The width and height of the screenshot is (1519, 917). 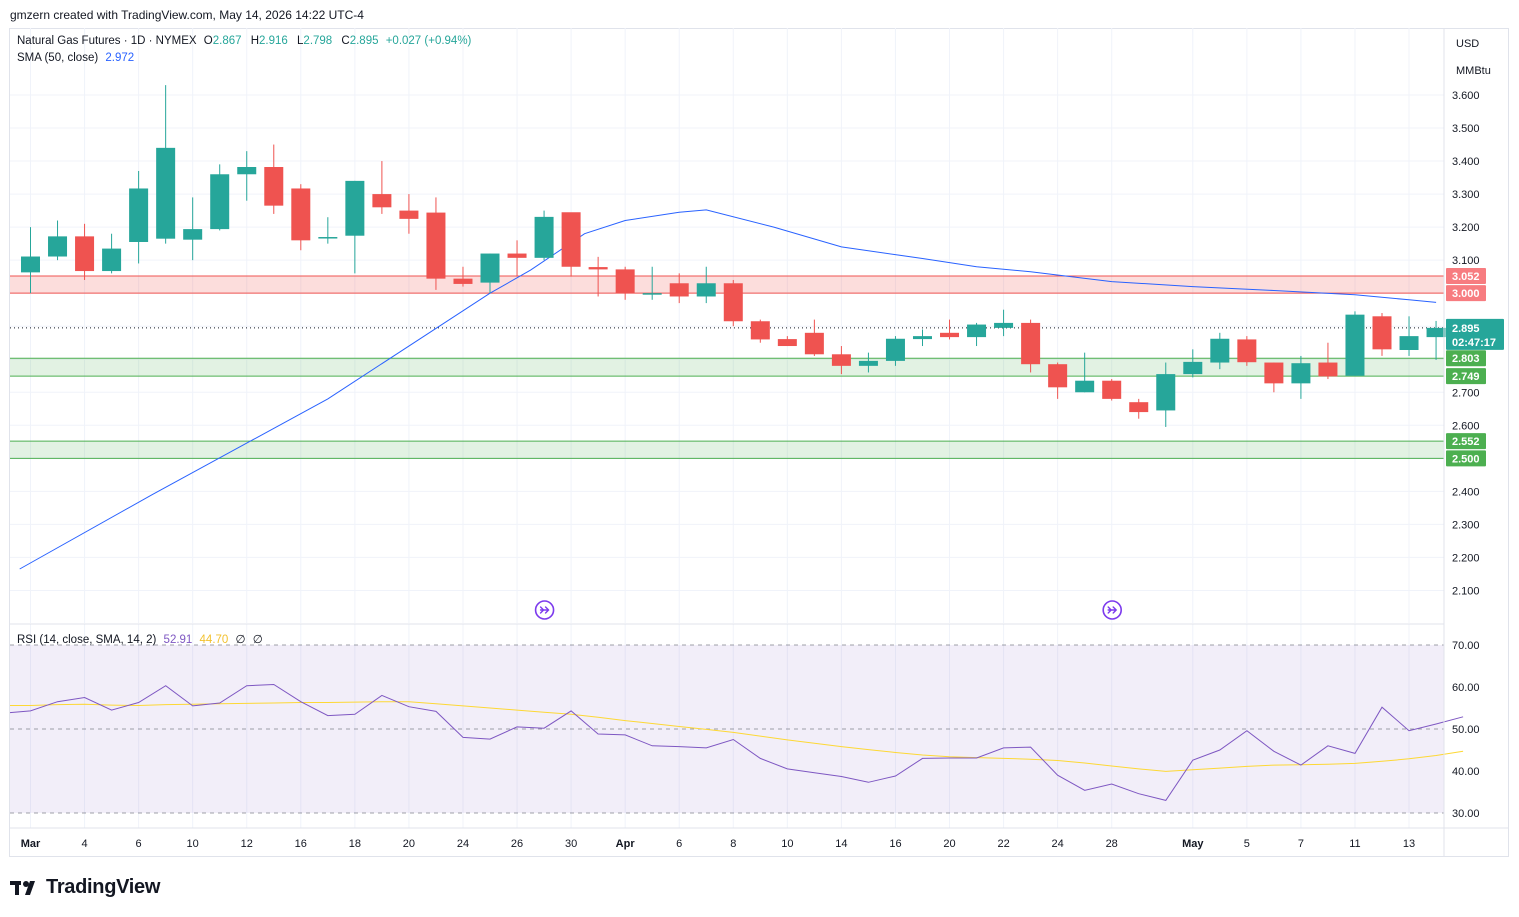 What do you see at coordinates (22, 887) in the screenshot?
I see `tradingview-logo-icon` at bounding box center [22, 887].